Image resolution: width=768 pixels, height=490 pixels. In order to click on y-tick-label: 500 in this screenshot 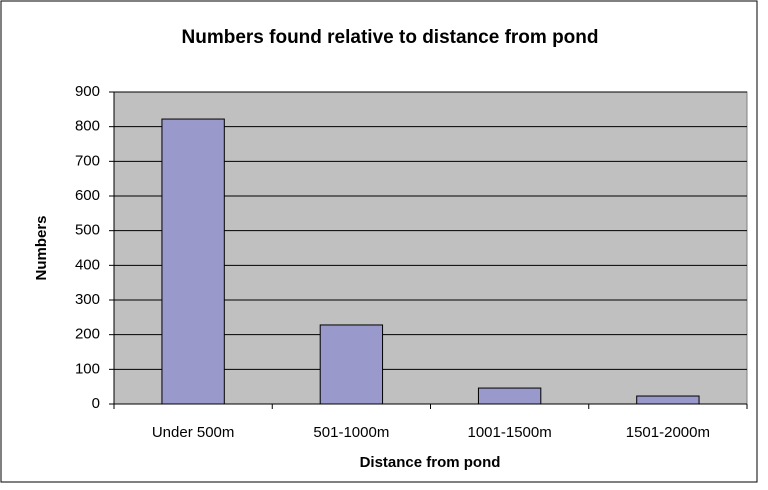, I will do `click(87, 230)`.